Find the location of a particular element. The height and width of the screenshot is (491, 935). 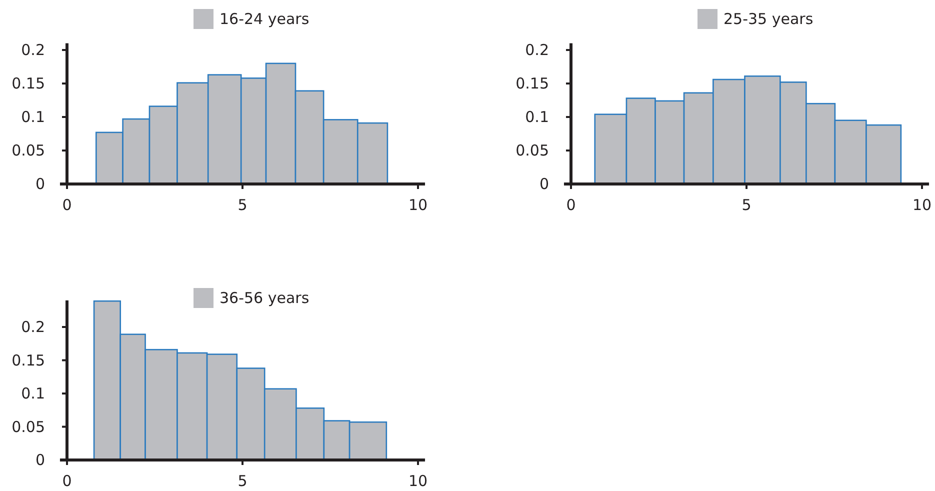

legend-label: 36-56 years is located at coordinates (265, 298).